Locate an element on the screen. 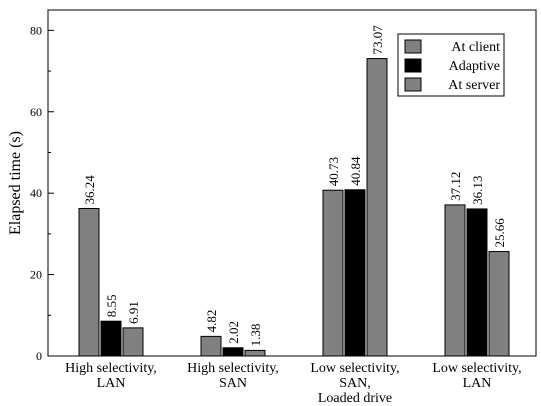  bar-value-label: 25.66 is located at coordinates (499, 233).